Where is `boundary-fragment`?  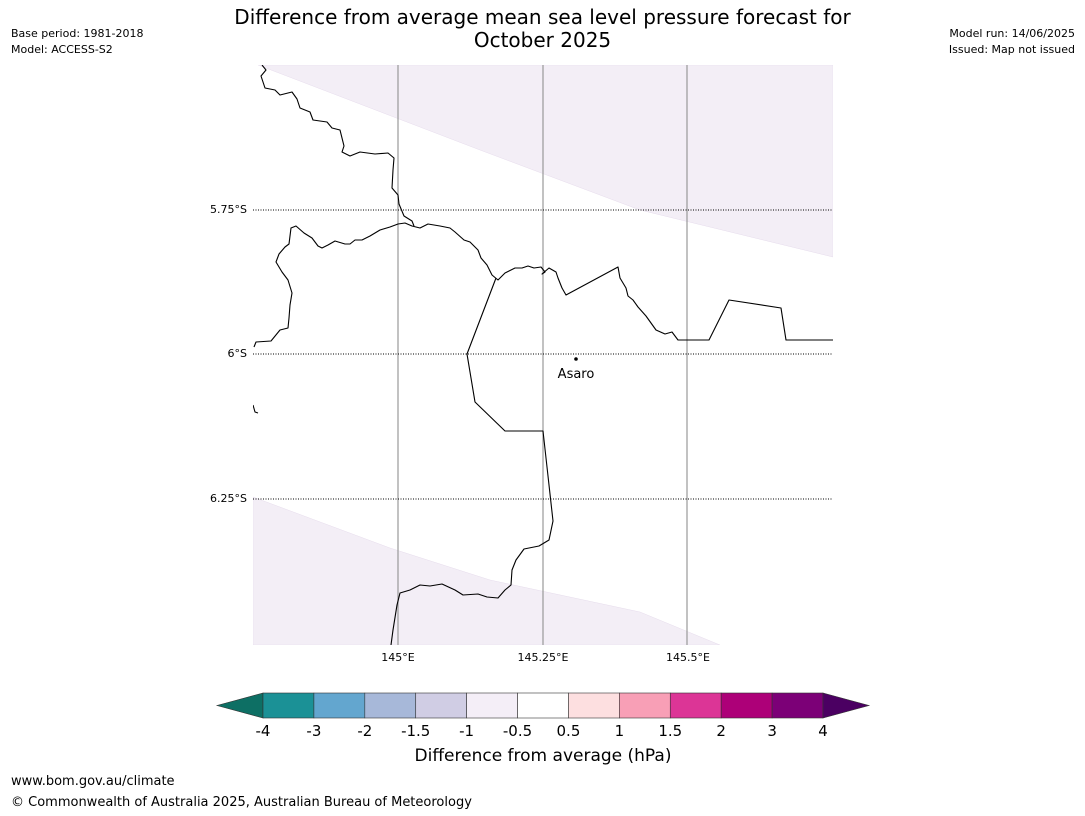
boundary-fragment is located at coordinates (256, 409).